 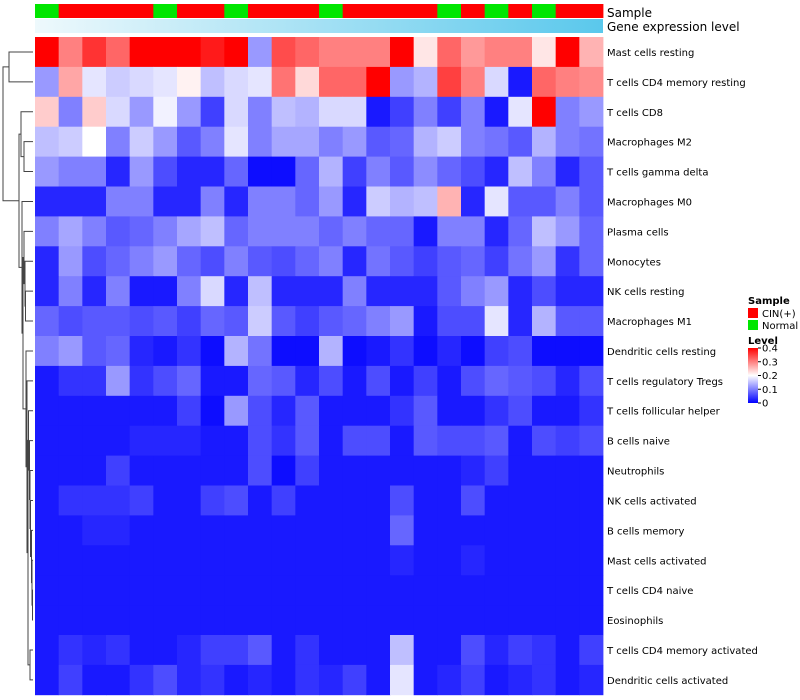 What do you see at coordinates (779, 314) in the screenshot?
I see `legend-label-cin: CIN(+)` at bounding box center [779, 314].